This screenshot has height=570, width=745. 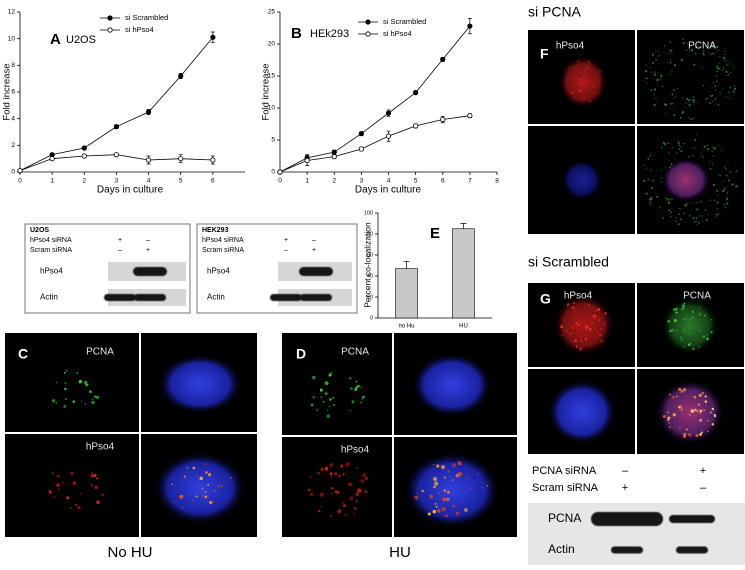 What do you see at coordinates (400, 552) in the screenshot?
I see `caption: HU` at bounding box center [400, 552].